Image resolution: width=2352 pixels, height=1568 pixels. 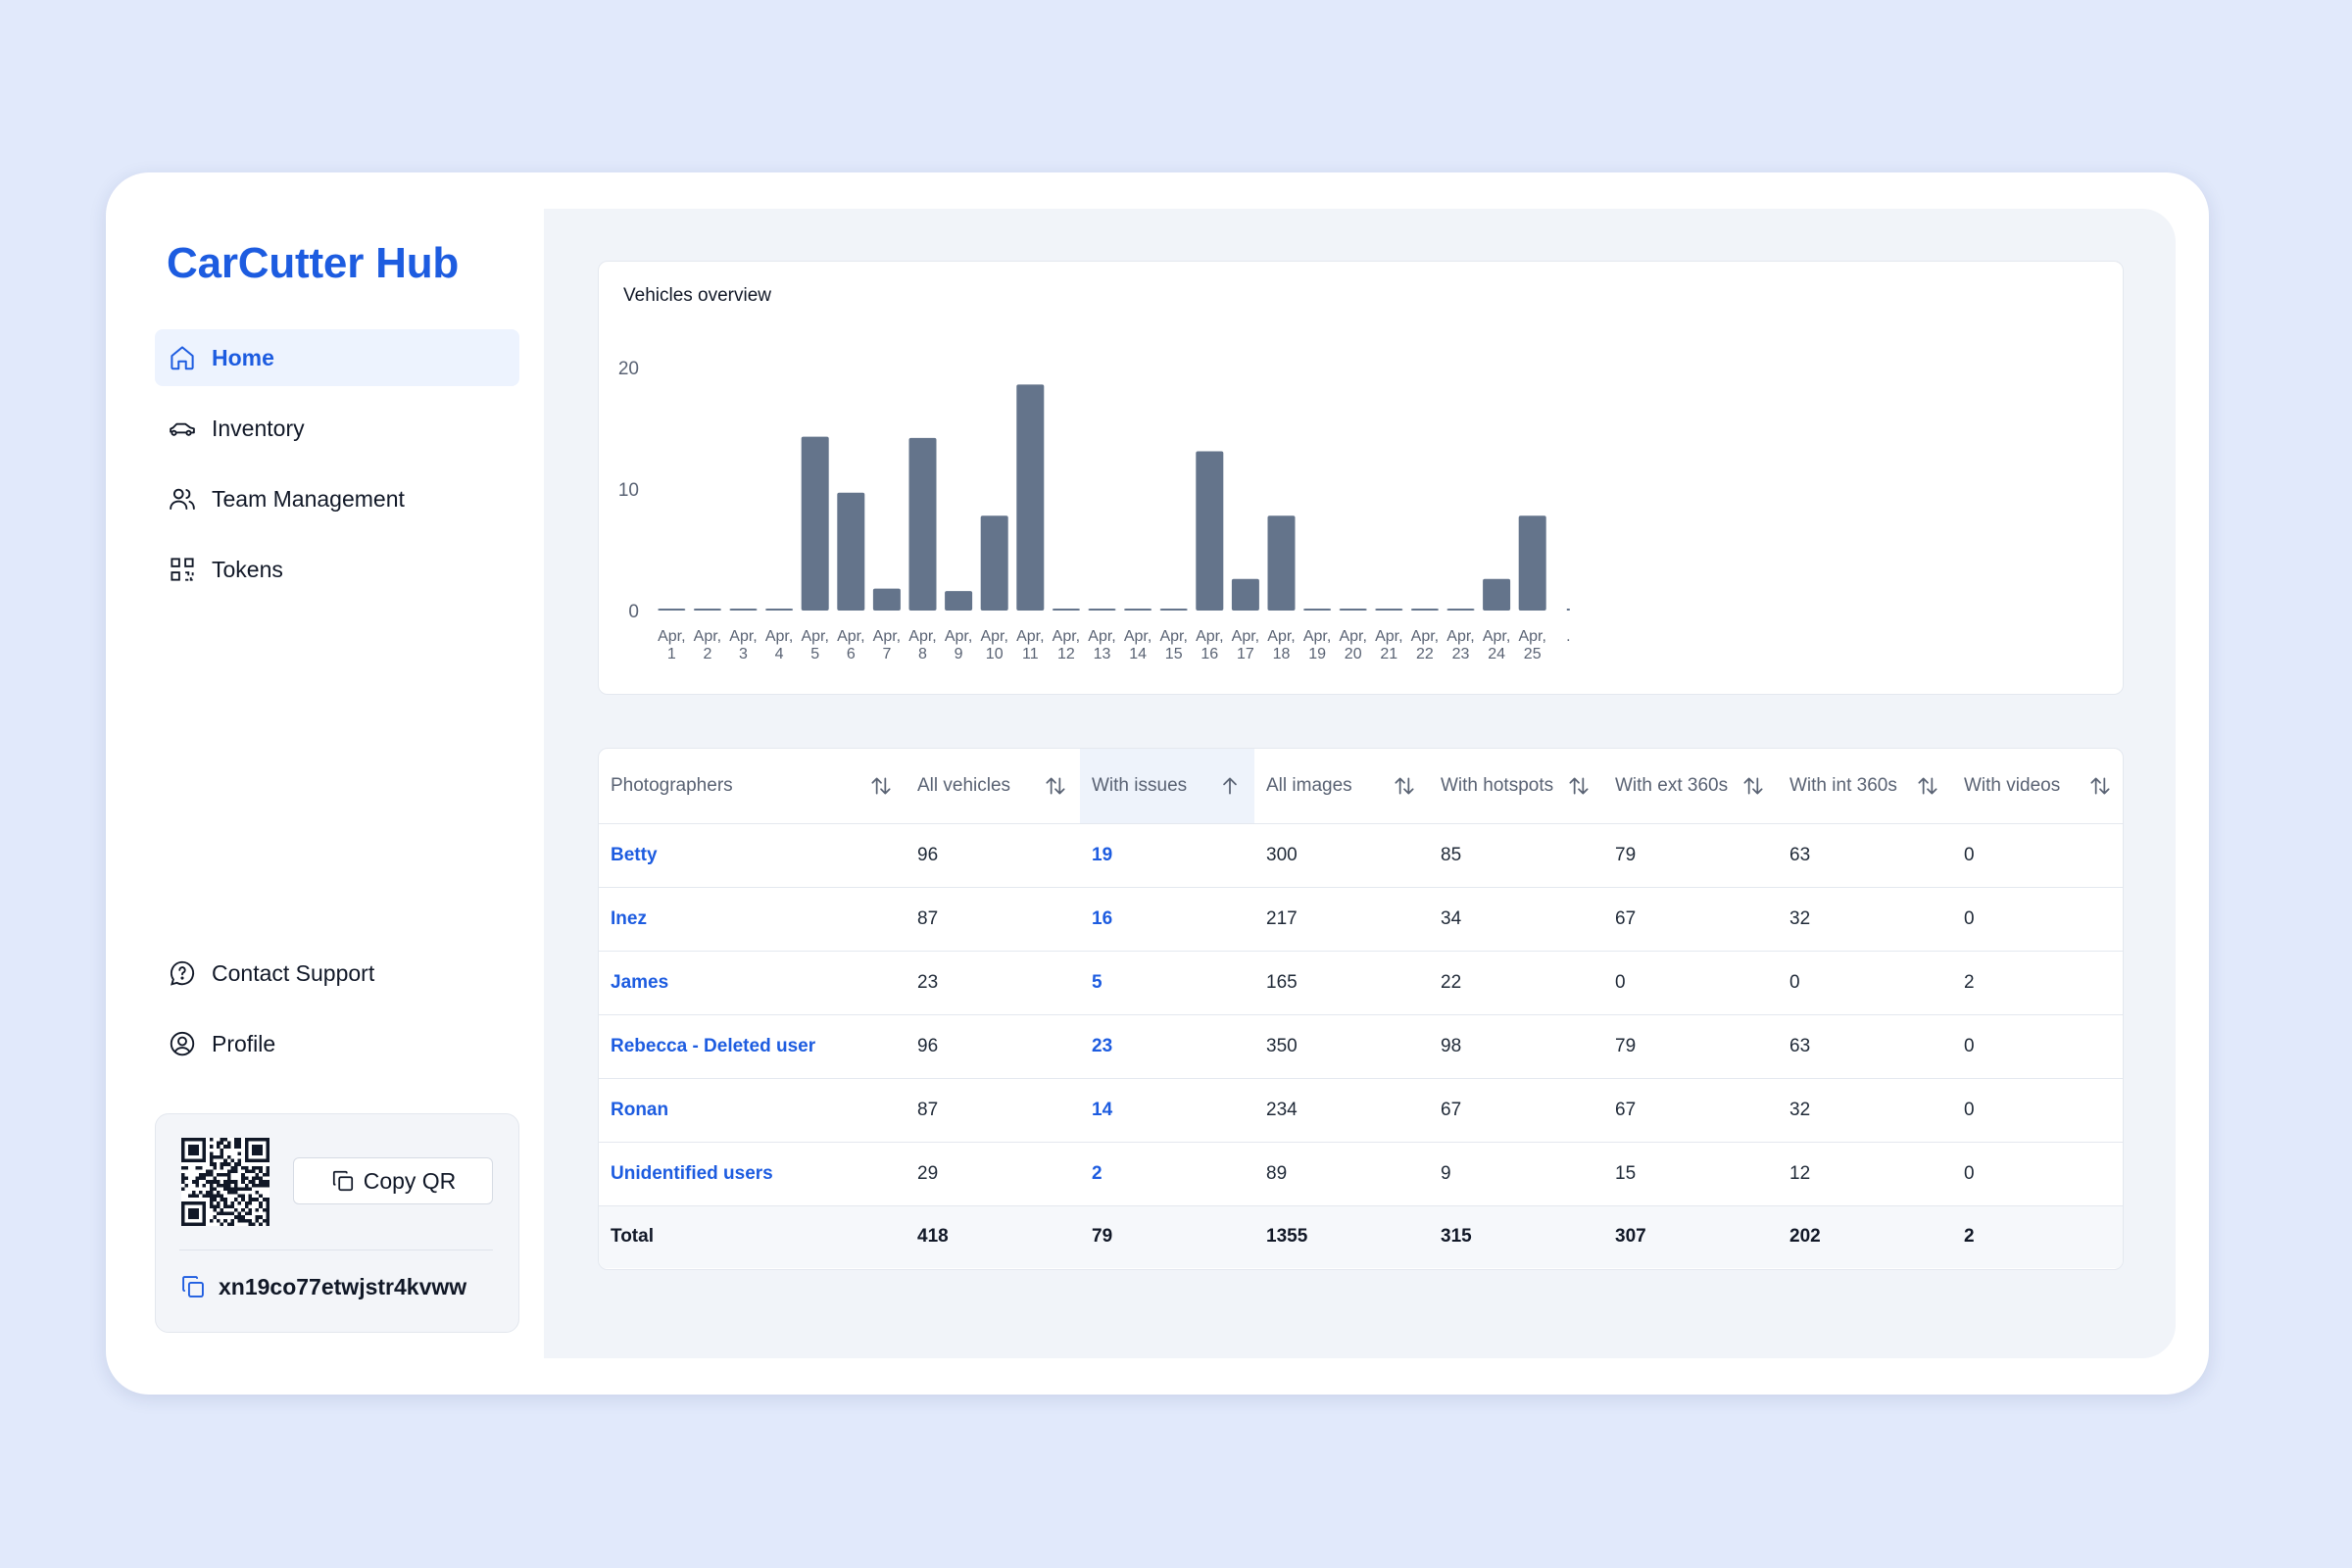 I want to click on nav-label-inventory: Inventory, so click(x=258, y=428).